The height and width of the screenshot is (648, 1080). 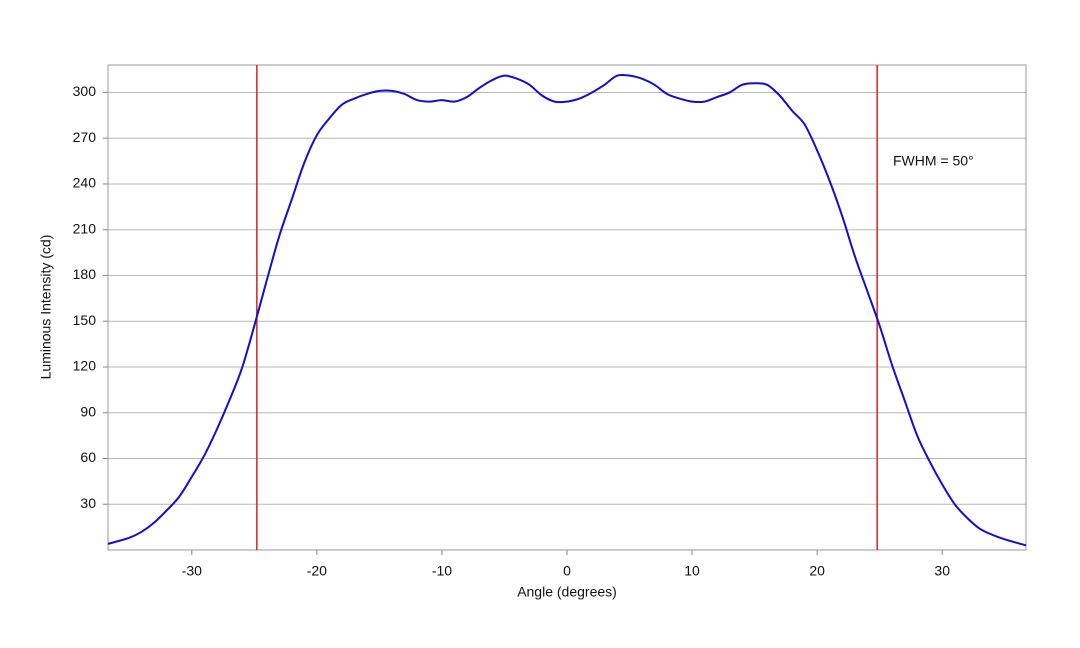 What do you see at coordinates (85, 320) in the screenshot?
I see `y-tick-label: 150` at bounding box center [85, 320].